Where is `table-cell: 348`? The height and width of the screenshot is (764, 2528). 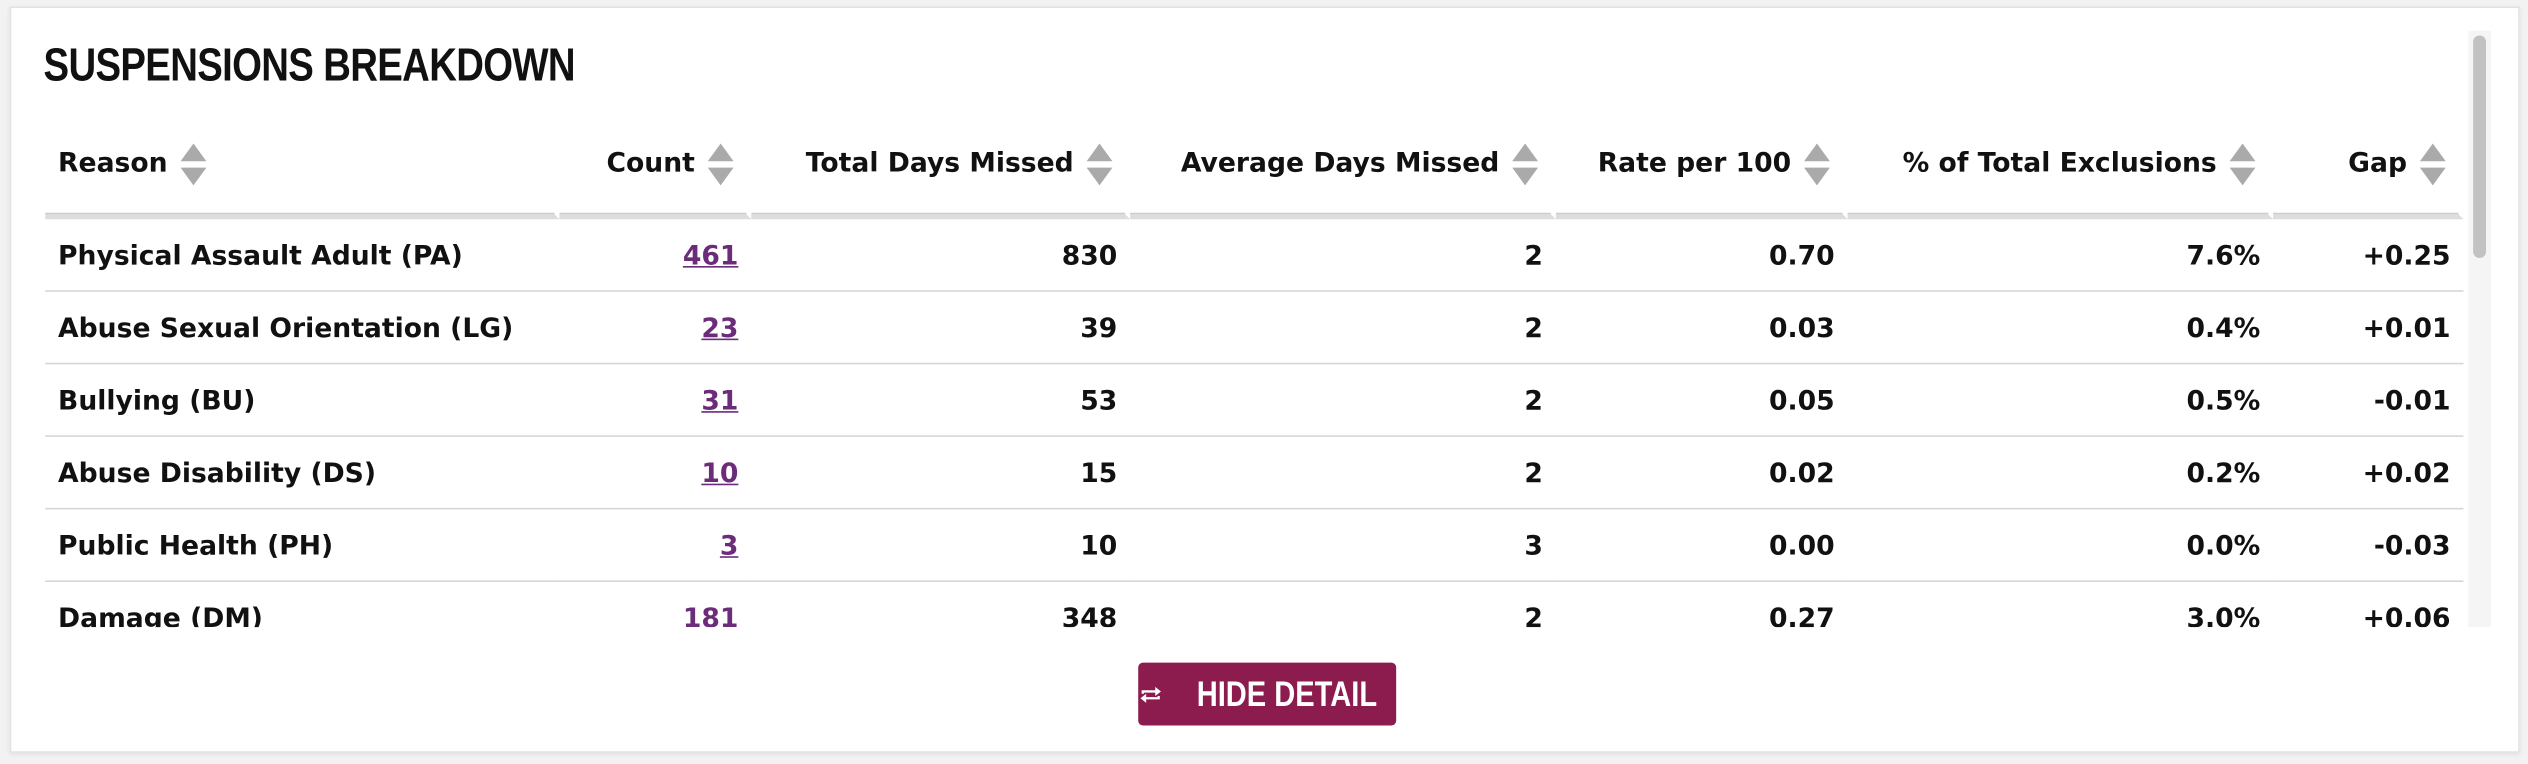 table-cell: 348 is located at coordinates (940, 604).